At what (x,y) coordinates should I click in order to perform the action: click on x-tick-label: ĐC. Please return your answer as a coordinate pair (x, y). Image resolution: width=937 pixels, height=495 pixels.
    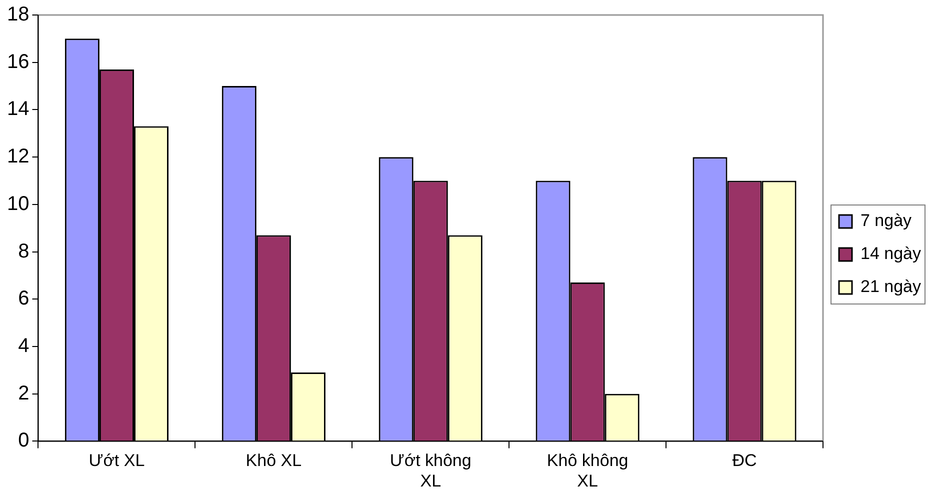
    Looking at the image, I should click on (744, 460).